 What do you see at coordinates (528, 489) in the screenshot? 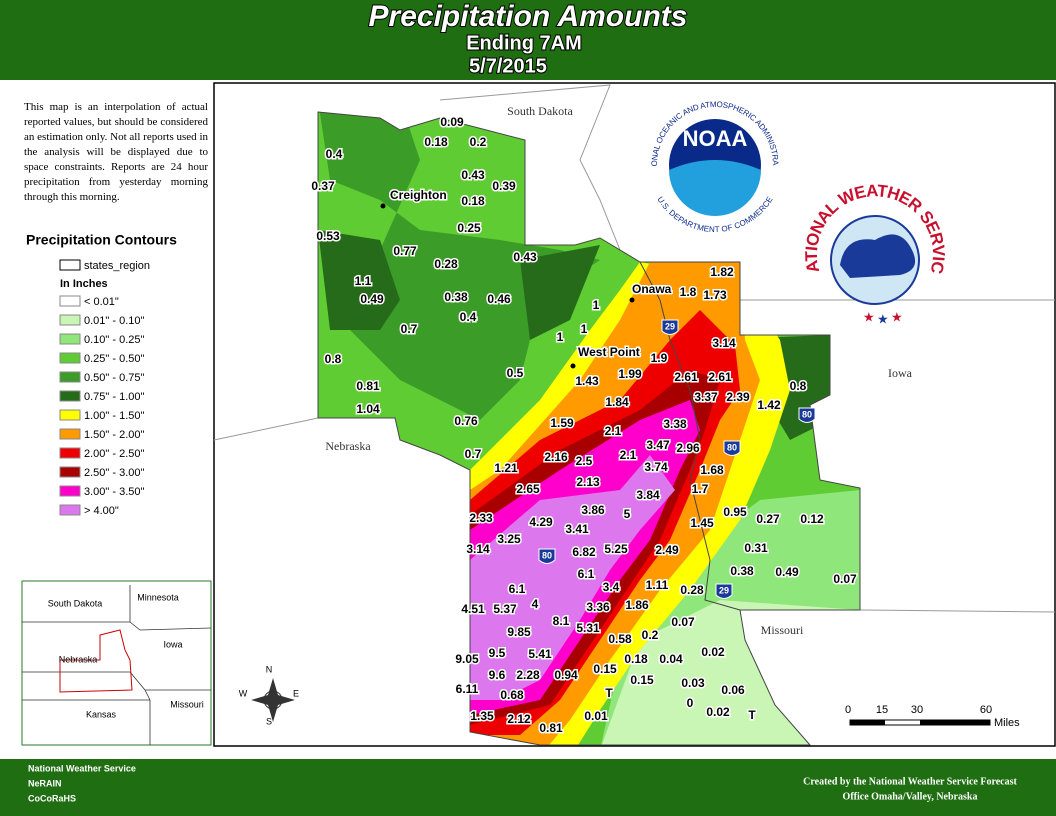
I see `station-value: 2.65` at bounding box center [528, 489].